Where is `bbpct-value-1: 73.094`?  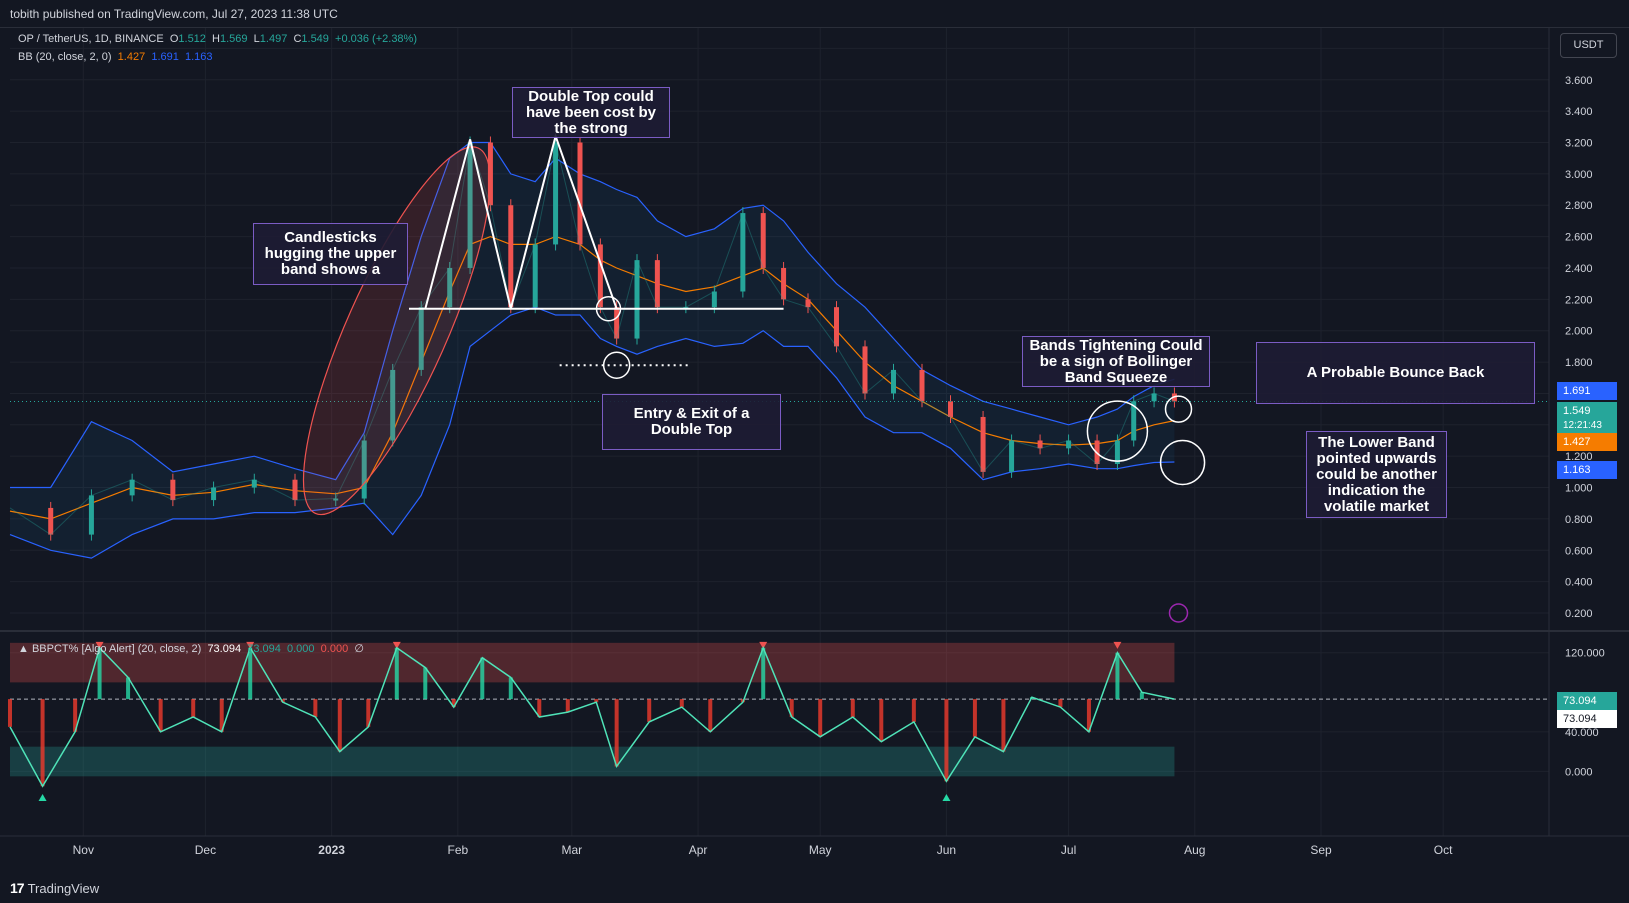
bbpct-value-1: 73.094 is located at coordinates (224, 649).